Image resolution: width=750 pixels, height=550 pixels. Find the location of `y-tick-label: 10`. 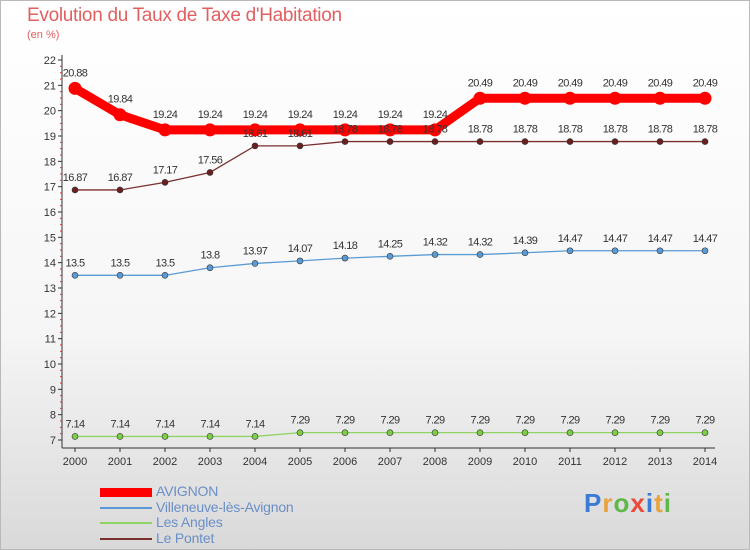

y-tick-label: 10 is located at coordinates (50, 365).